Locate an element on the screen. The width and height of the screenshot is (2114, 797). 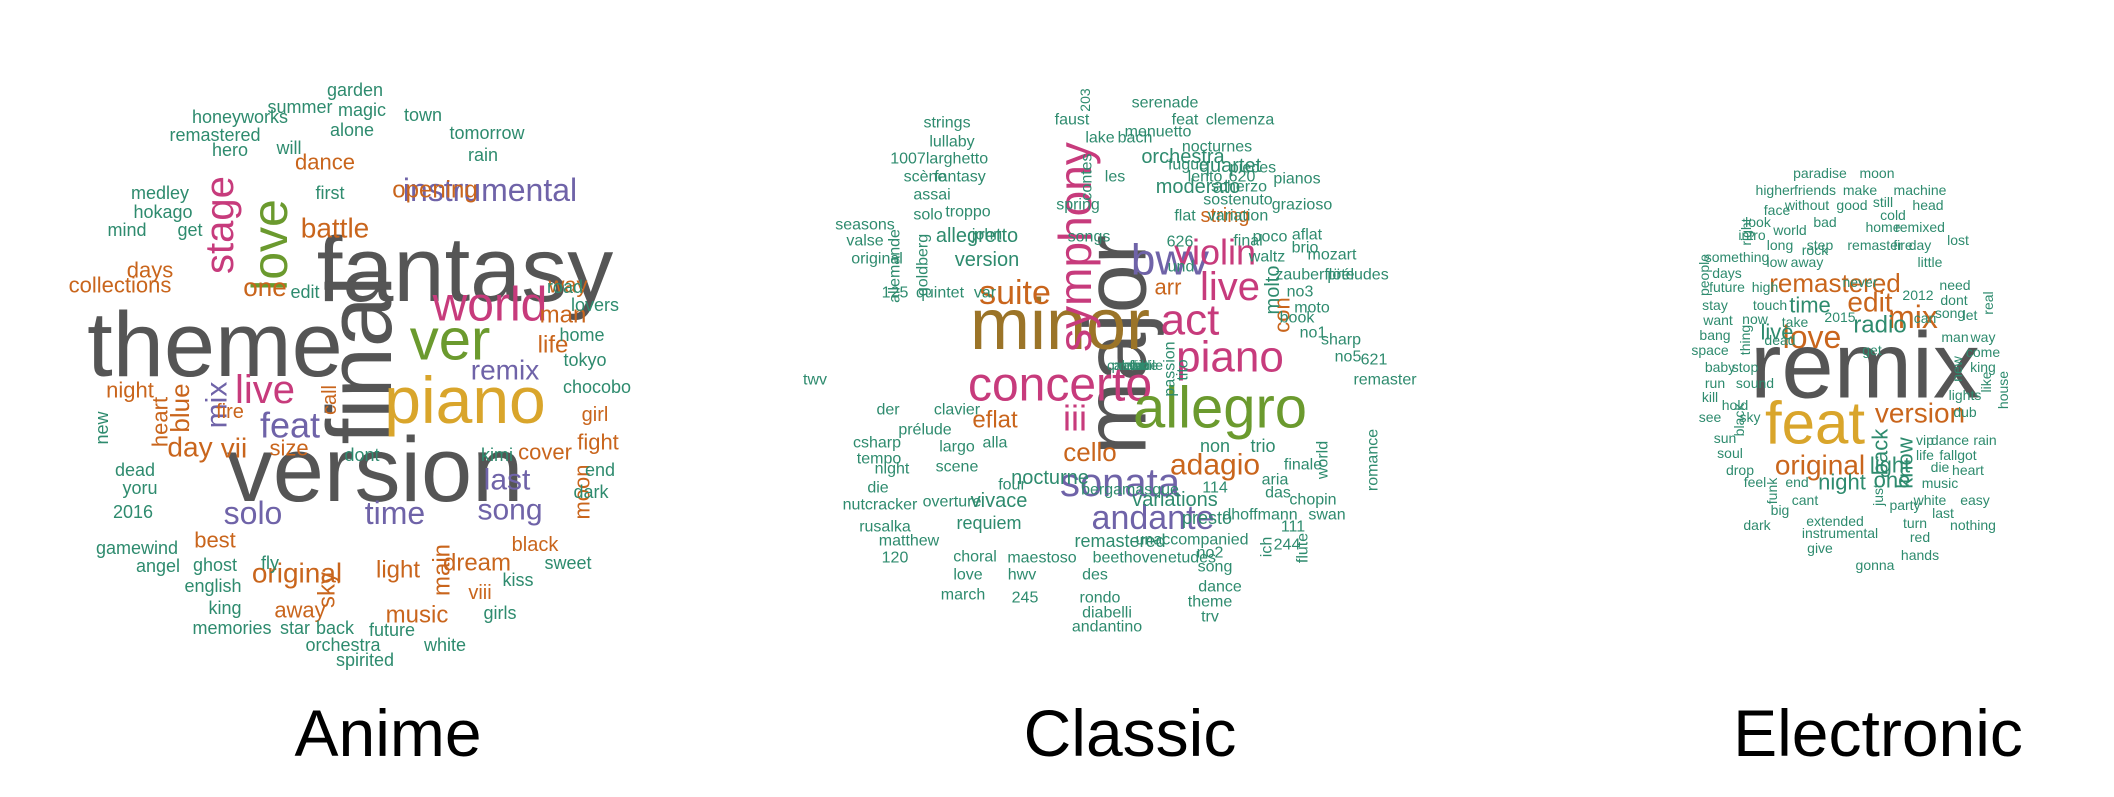
anime-word-2016: 2016 is located at coordinates (133, 512).